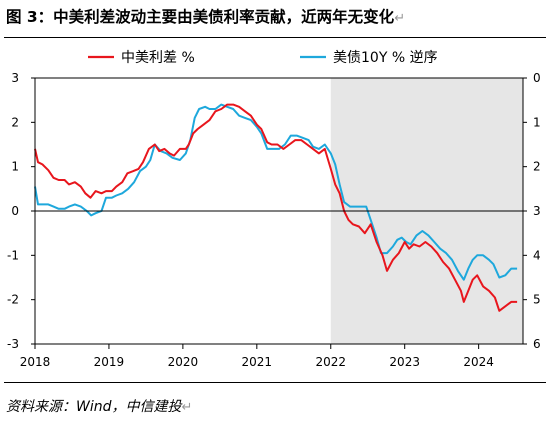 Image resolution: width=550 pixels, height=426 pixels. I want to click on x-tick-label: 2024, so click(478, 362).